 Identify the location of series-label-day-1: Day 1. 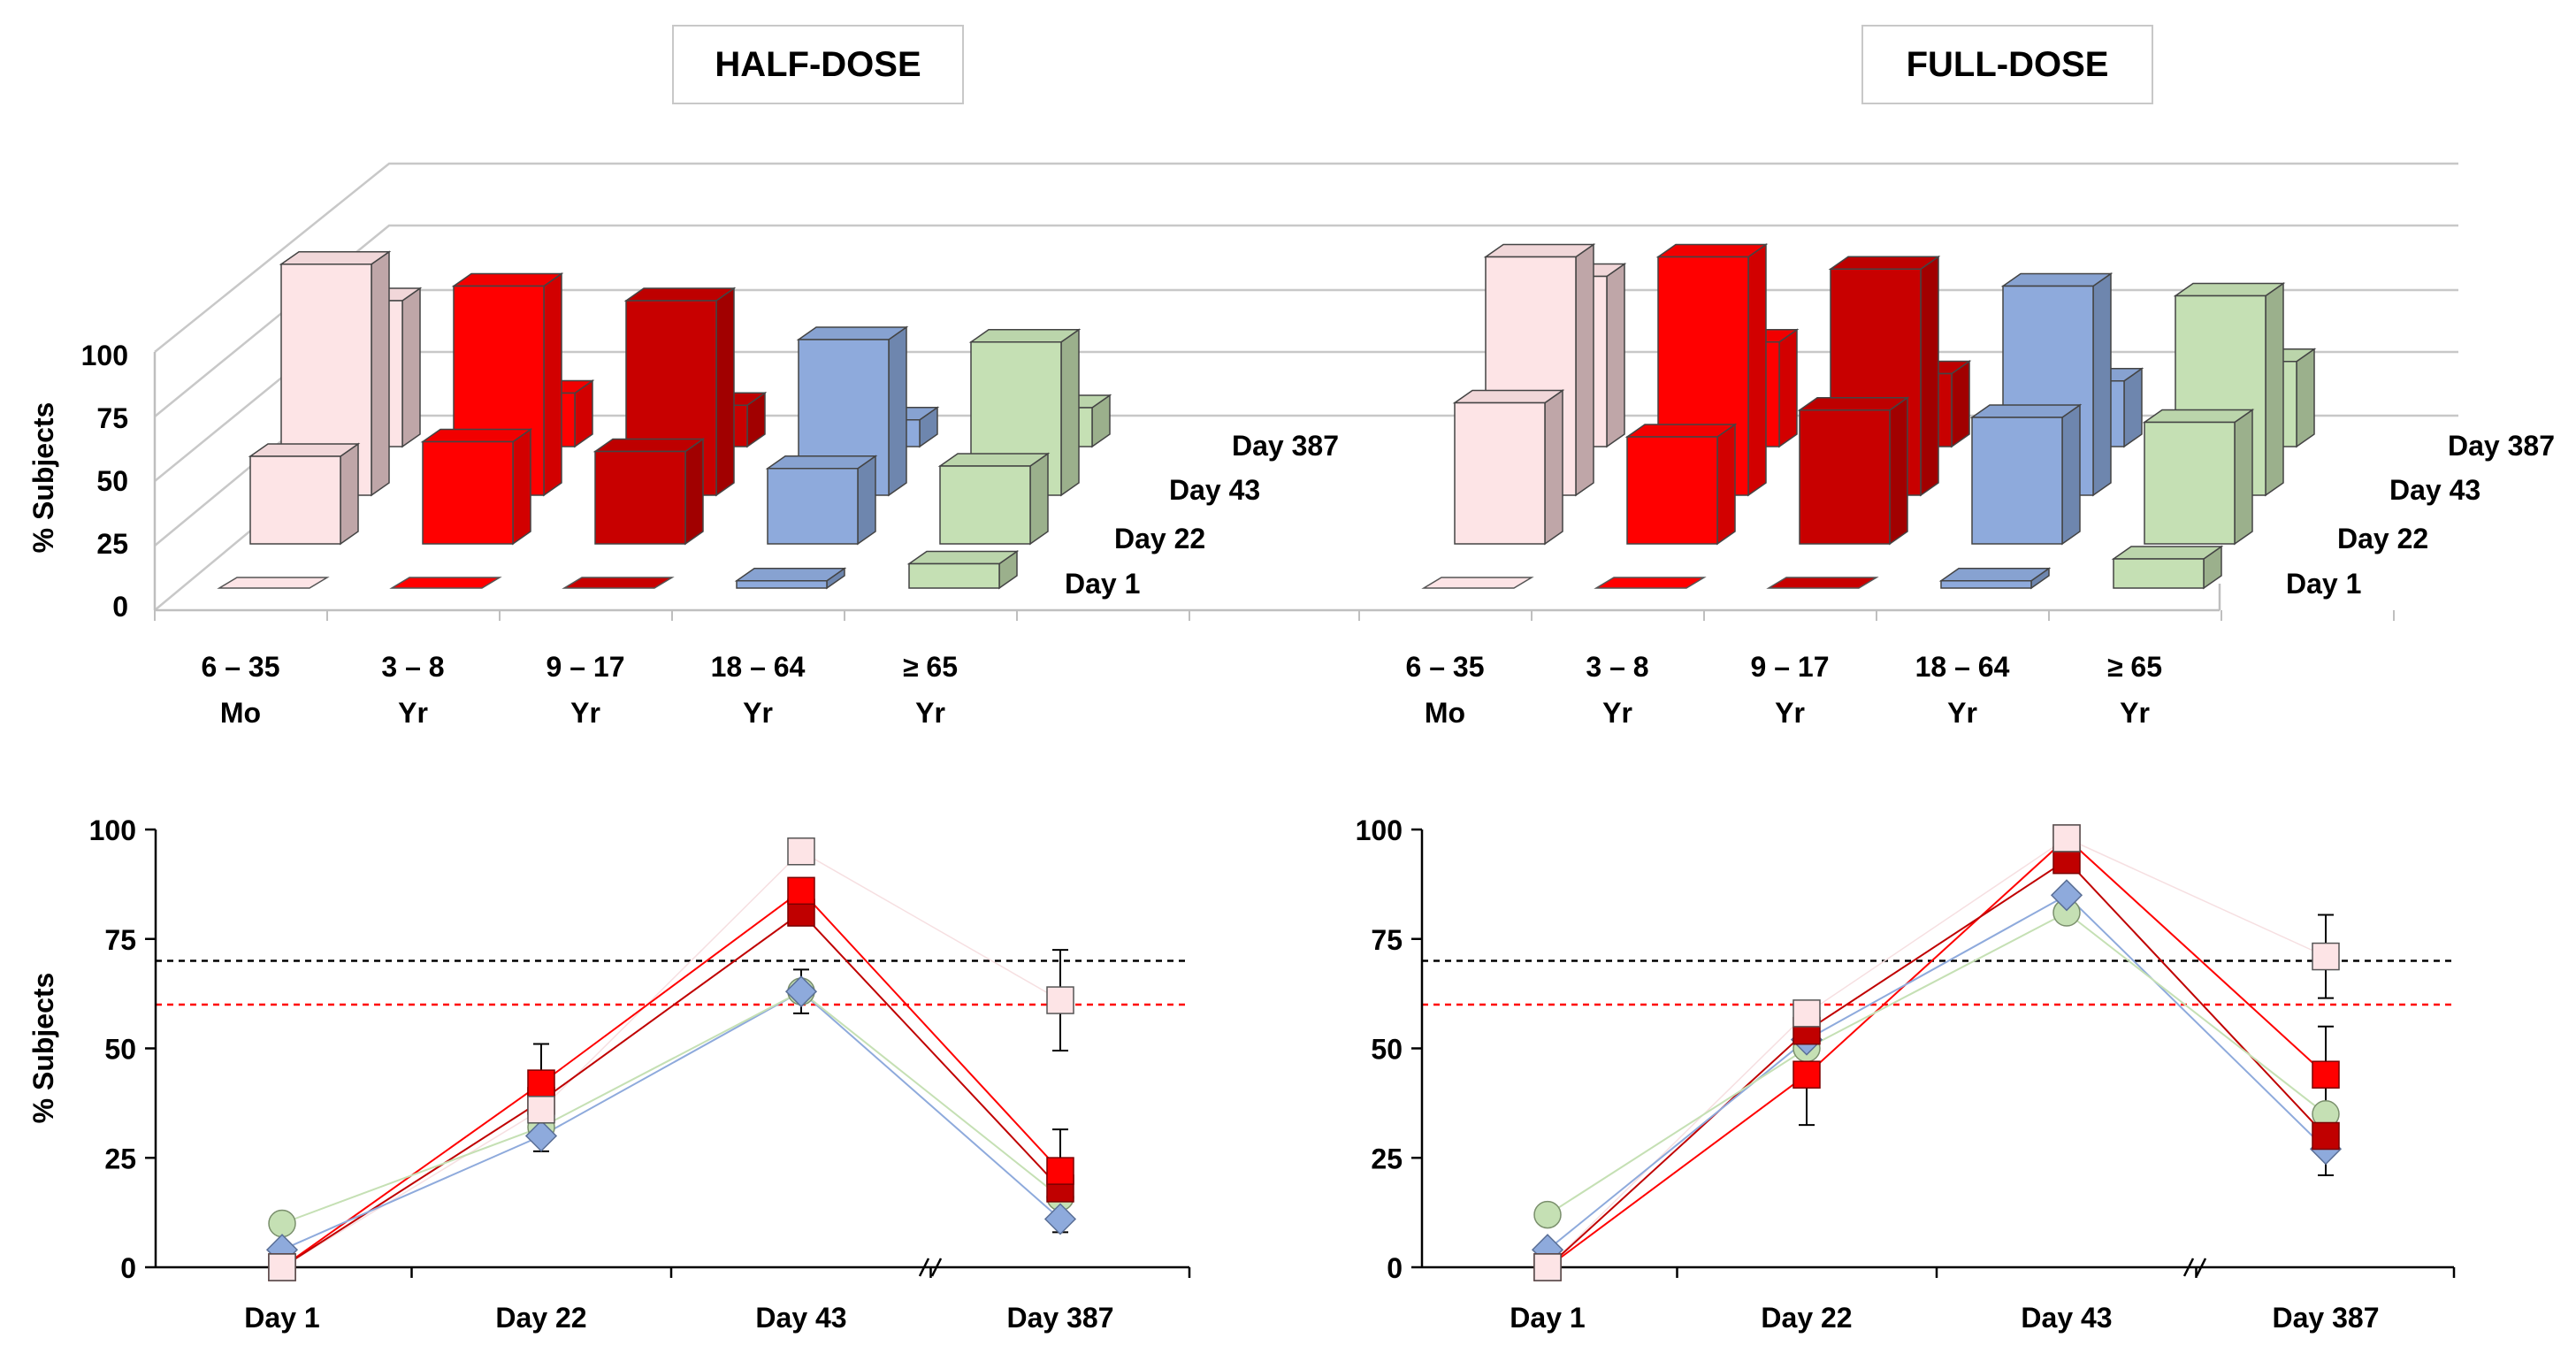
(1102, 584).